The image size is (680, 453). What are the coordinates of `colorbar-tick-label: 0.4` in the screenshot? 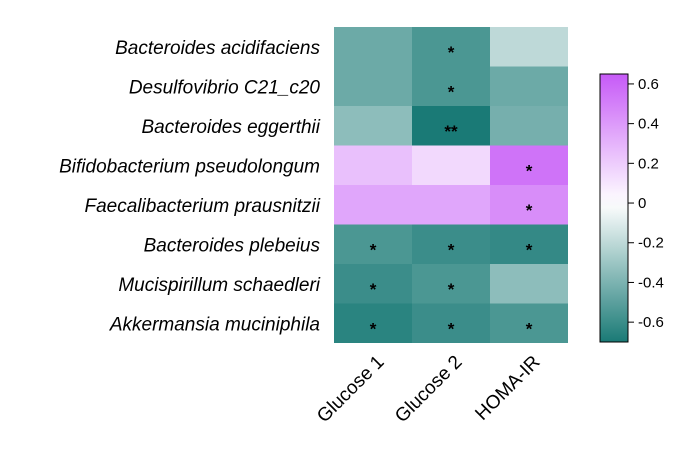 It's located at (648, 124).